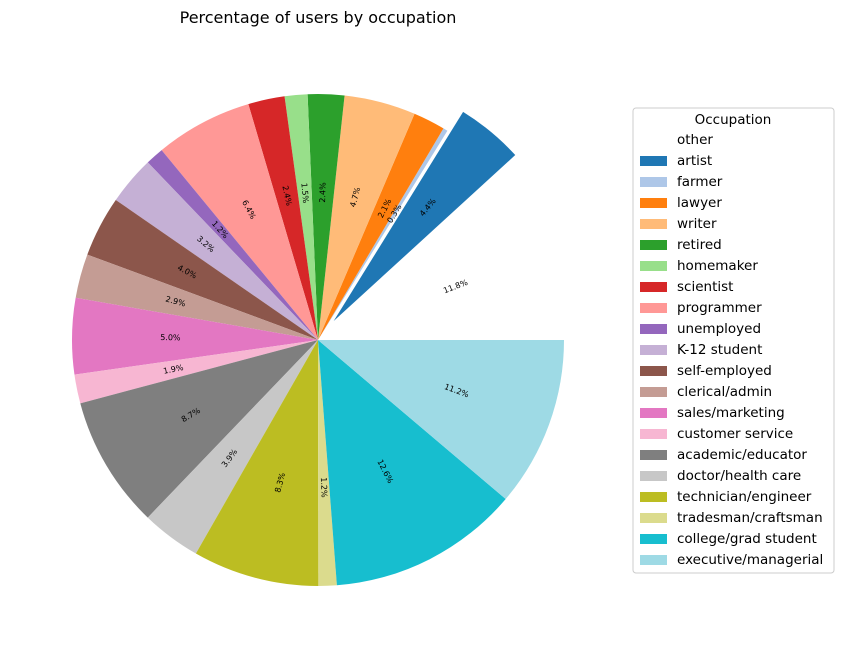 The image size is (843, 658). I want to click on pie-slice-farmer, so click(383, 234).